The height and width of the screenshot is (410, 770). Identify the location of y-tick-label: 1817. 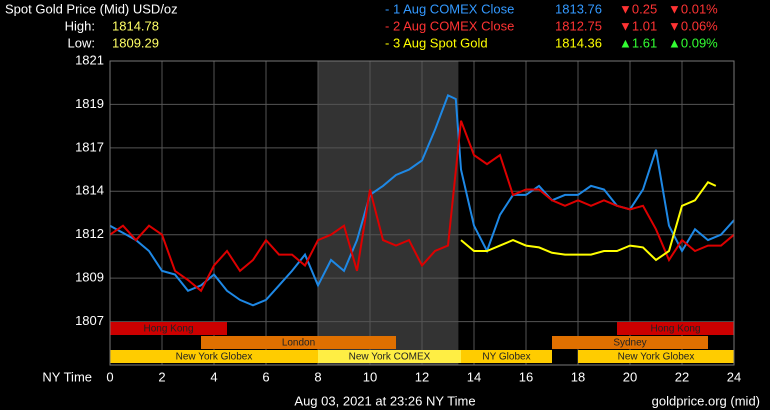
(89, 146).